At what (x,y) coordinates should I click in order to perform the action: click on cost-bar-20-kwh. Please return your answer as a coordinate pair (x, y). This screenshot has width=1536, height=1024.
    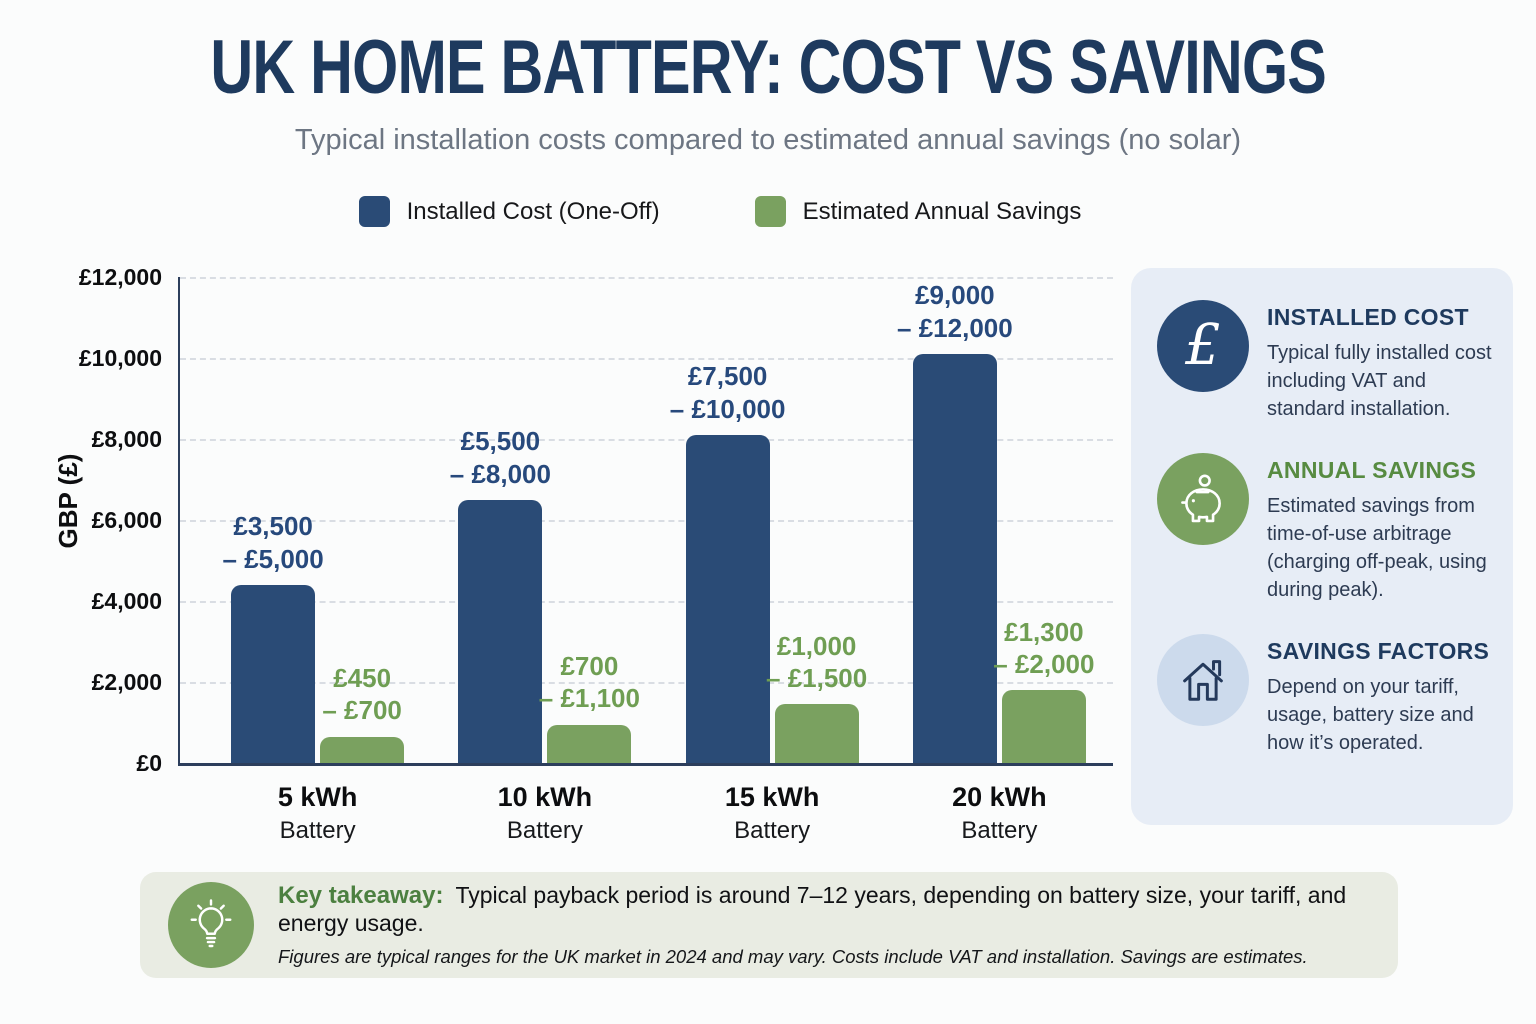
    Looking at the image, I should click on (954, 558).